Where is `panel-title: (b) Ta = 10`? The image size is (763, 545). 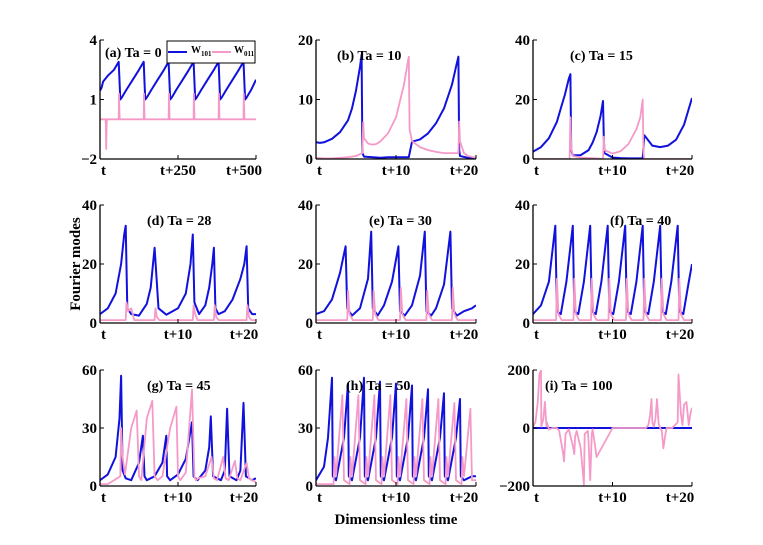 panel-title: (b) Ta = 10 is located at coordinates (369, 56).